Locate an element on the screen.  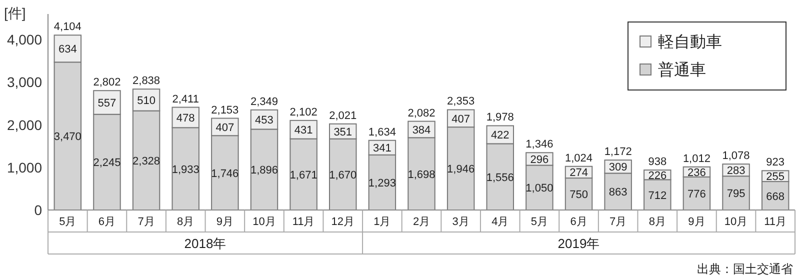
x-tick-label: 1月 is located at coordinates (382, 222).